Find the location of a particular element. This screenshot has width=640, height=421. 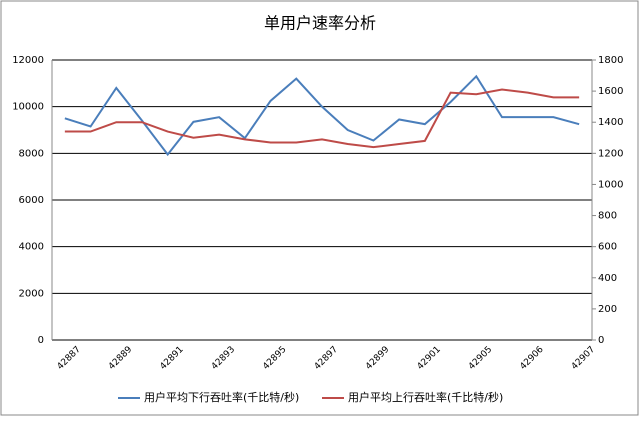

series-line is located at coordinates (322, 118).